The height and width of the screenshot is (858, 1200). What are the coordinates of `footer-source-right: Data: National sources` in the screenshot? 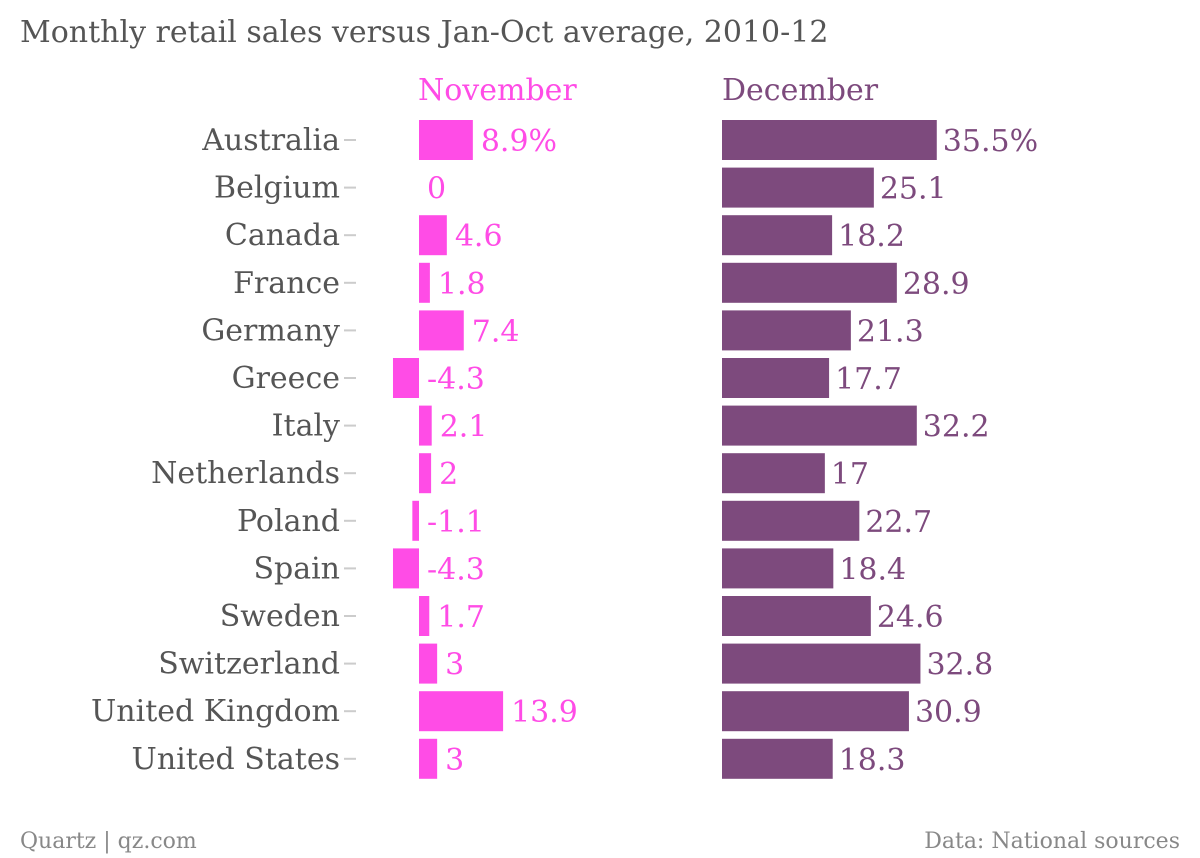 It's located at (1052, 841).